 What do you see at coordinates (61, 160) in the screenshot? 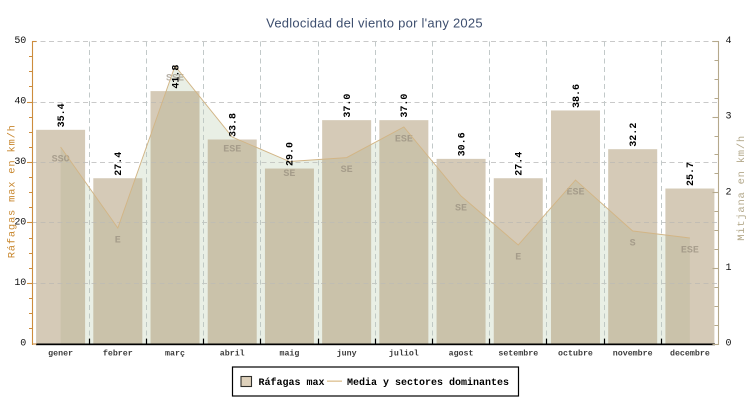
I see `svg-text: SSO` at bounding box center [61, 160].